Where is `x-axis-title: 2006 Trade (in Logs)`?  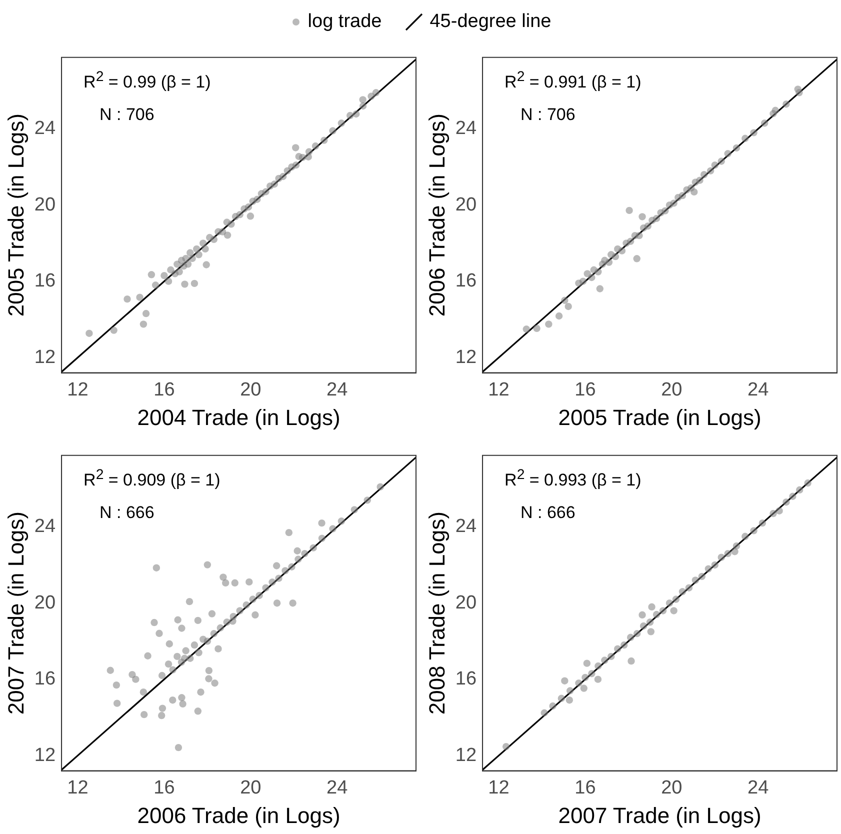 x-axis-title: 2006 Trade (in Logs) is located at coordinates (238, 815).